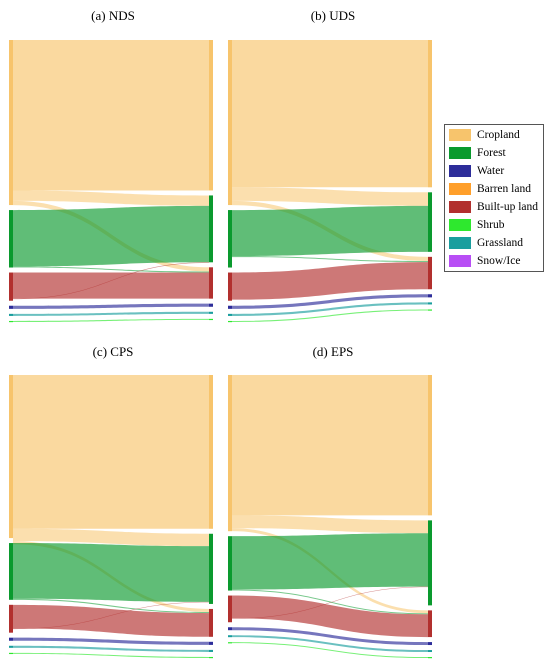 This screenshot has width=550, height=663. I want to click on legend-item-grassland: Grassland, so click(486, 243).